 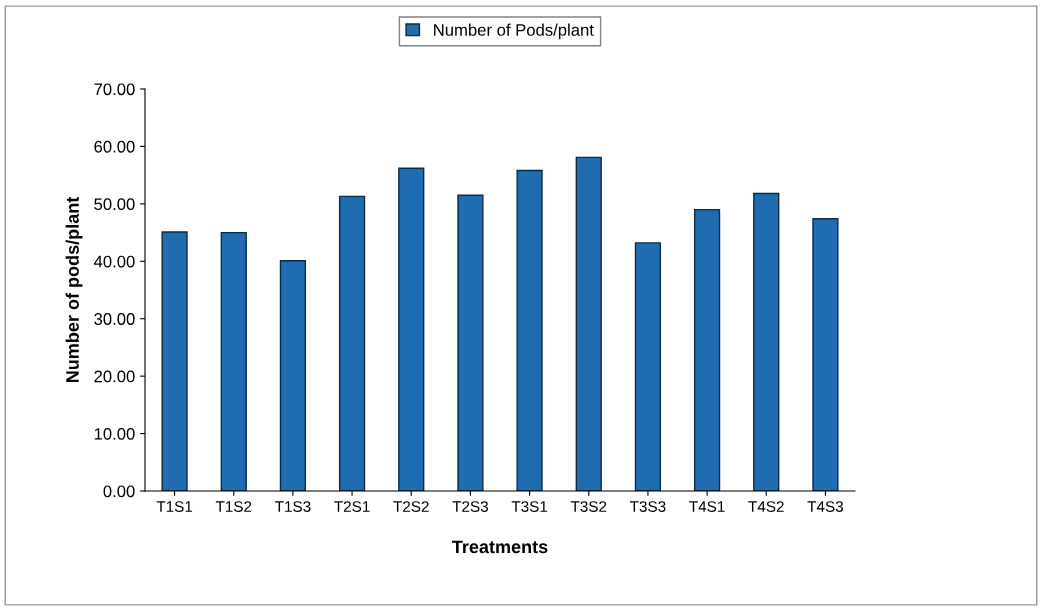 What do you see at coordinates (114, 376) in the screenshot?
I see `y-tick-label: 20.00` at bounding box center [114, 376].